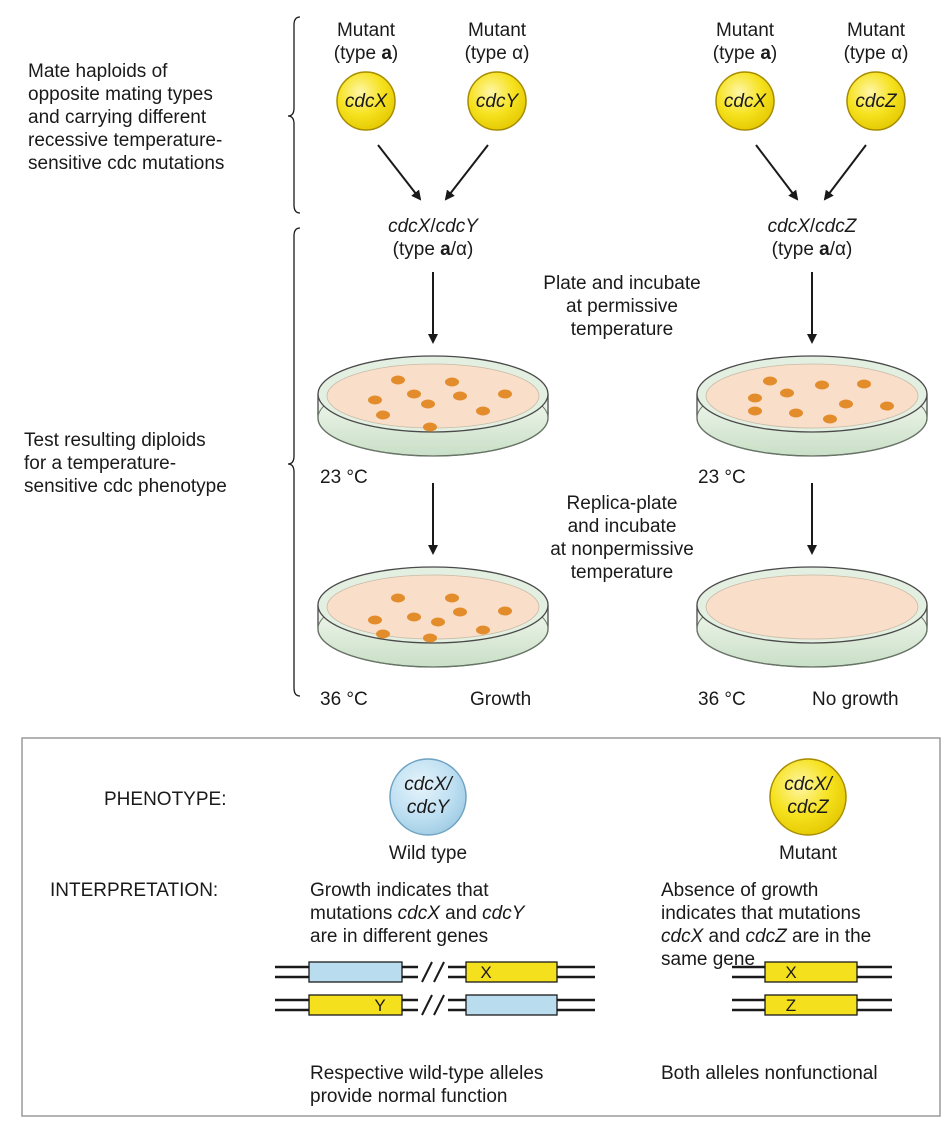  Describe the element at coordinates (766, 936) in the screenshot. I see `interp-line: cdcX and cdcZ are in the` at that location.